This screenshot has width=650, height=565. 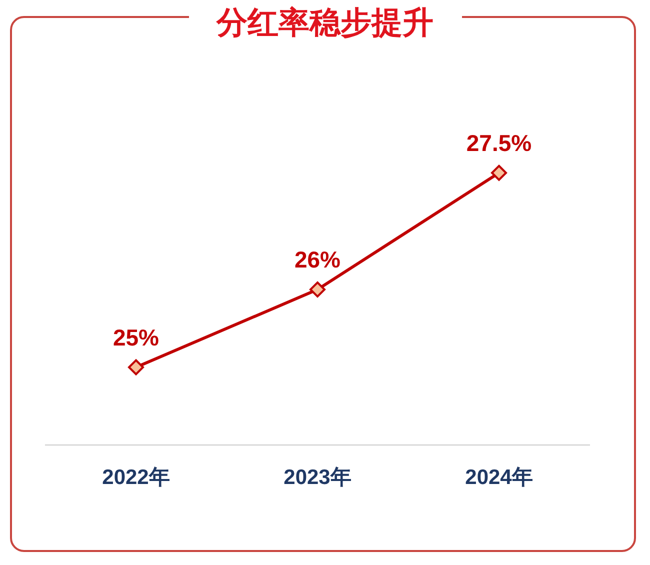 What do you see at coordinates (499, 143) in the screenshot?
I see `data-label: 27.5%` at bounding box center [499, 143].